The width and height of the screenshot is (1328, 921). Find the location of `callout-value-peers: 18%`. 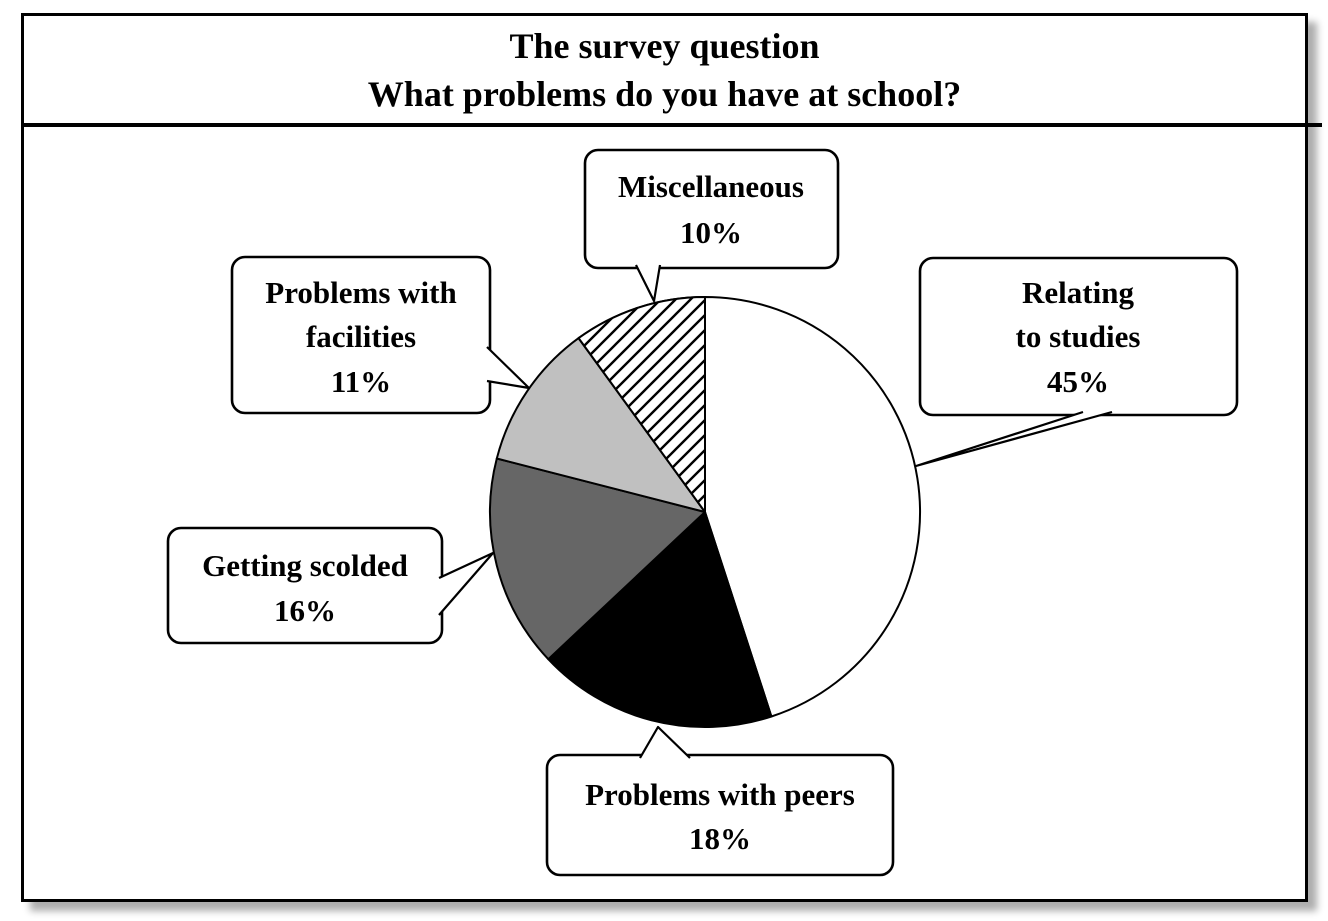

callout-value-peers: 18% is located at coordinates (720, 838).